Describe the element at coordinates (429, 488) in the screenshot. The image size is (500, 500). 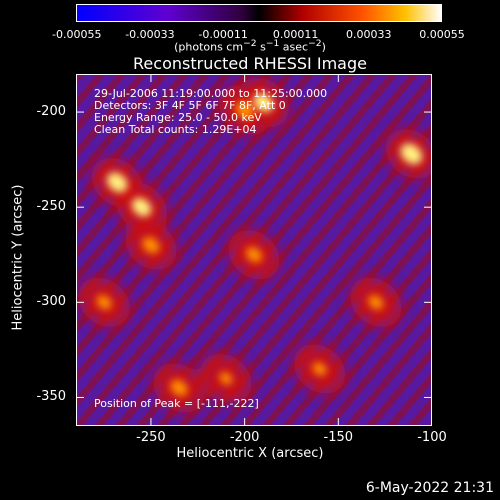
I see `footer-date: 6-May-2022 21:31` at that location.